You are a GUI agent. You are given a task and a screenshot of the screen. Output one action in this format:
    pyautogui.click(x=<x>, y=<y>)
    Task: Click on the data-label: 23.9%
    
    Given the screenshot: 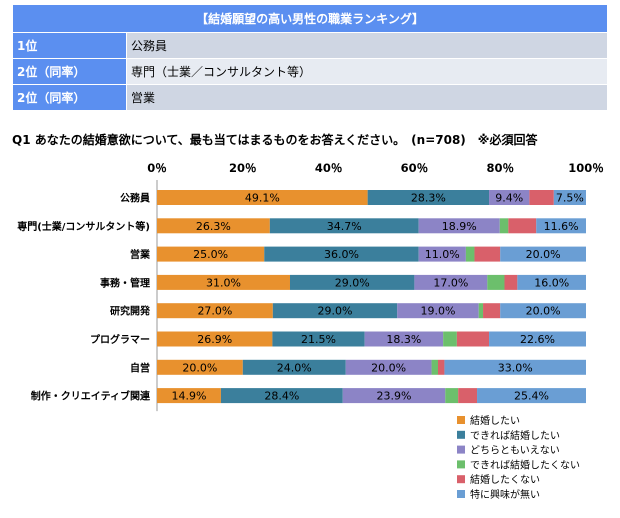 What is the action you would take?
    pyautogui.click(x=394, y=396)
    